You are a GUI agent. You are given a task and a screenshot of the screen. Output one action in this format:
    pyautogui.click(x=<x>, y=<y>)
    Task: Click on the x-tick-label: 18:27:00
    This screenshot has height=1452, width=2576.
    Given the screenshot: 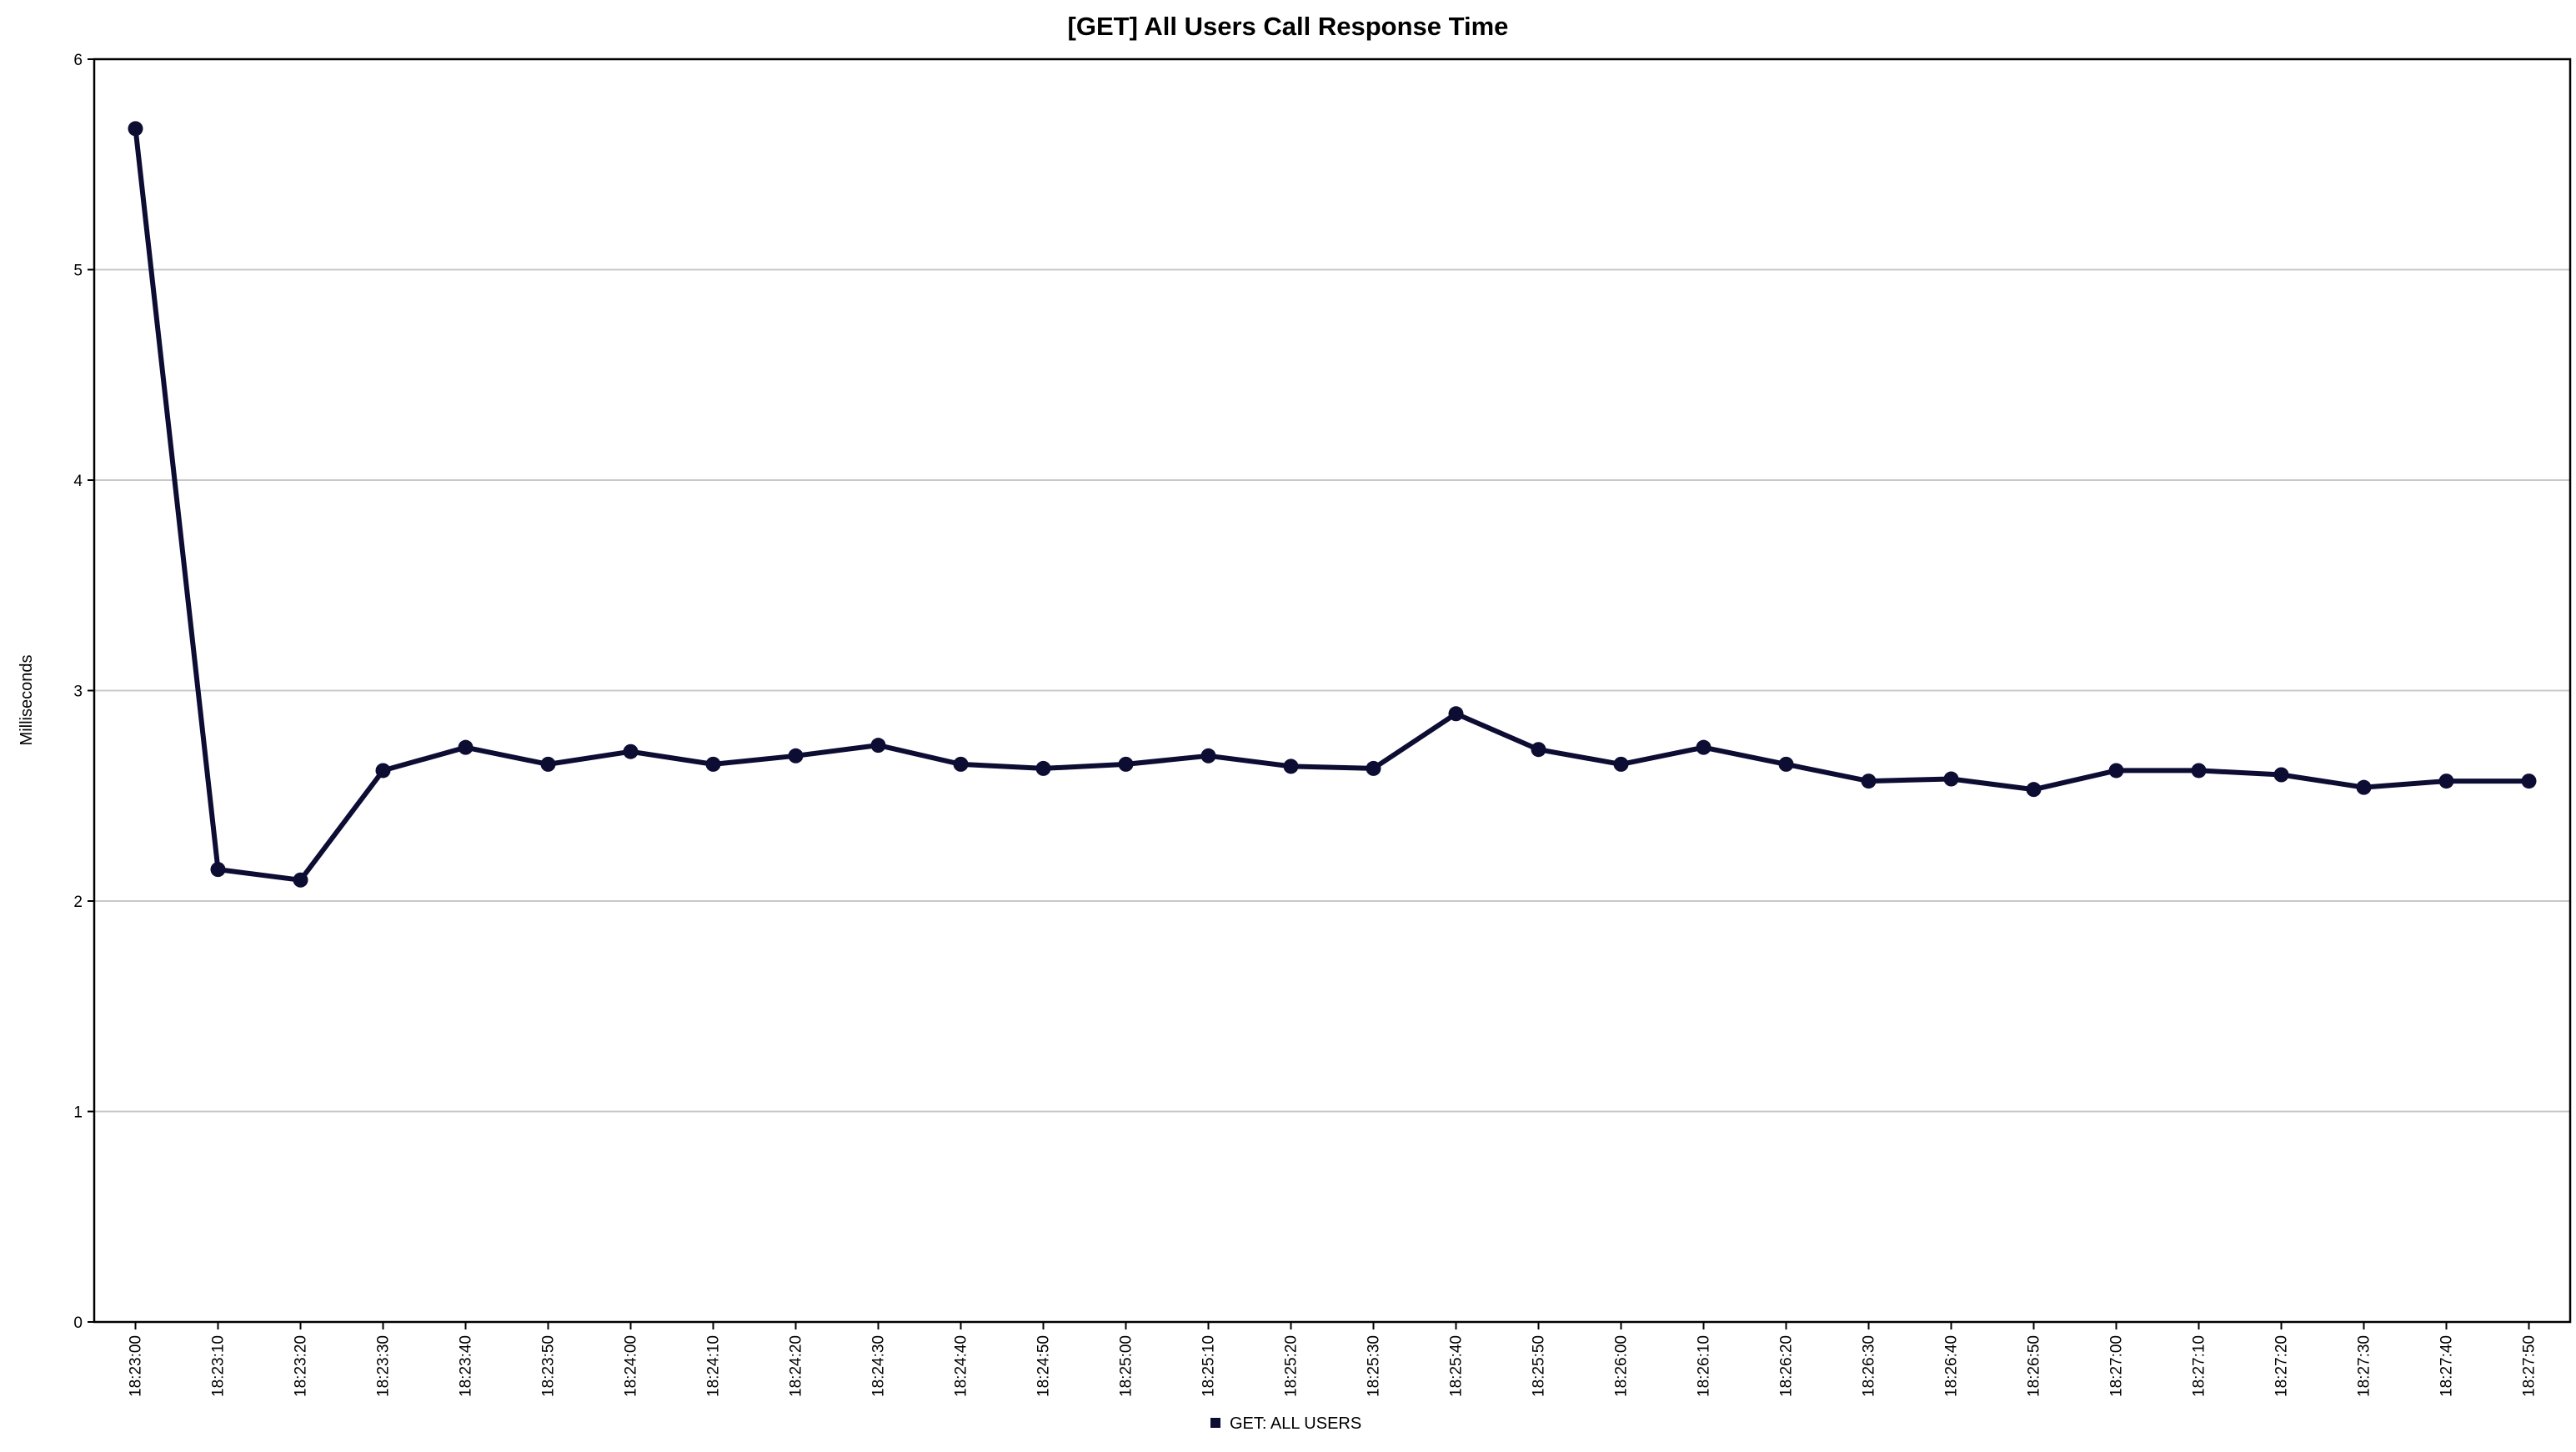 What is the action you would take?
    pyautogui.click(x=2117, y=1366)
    